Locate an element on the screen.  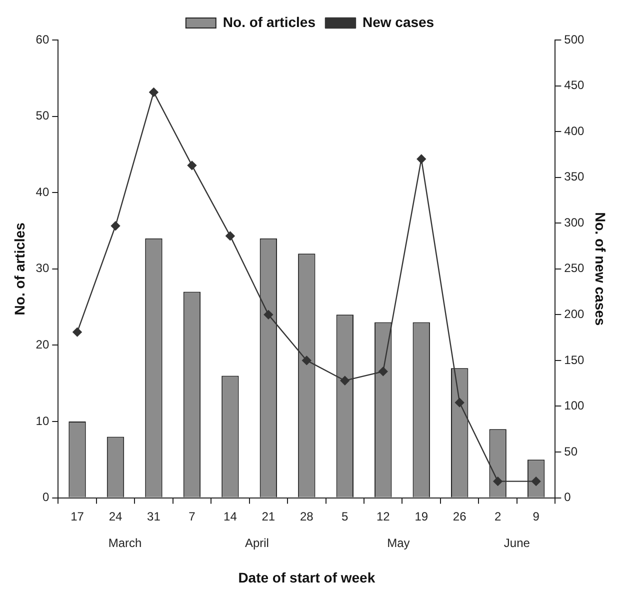
y-tick-label: 50 is located at coordinates (43, 115).